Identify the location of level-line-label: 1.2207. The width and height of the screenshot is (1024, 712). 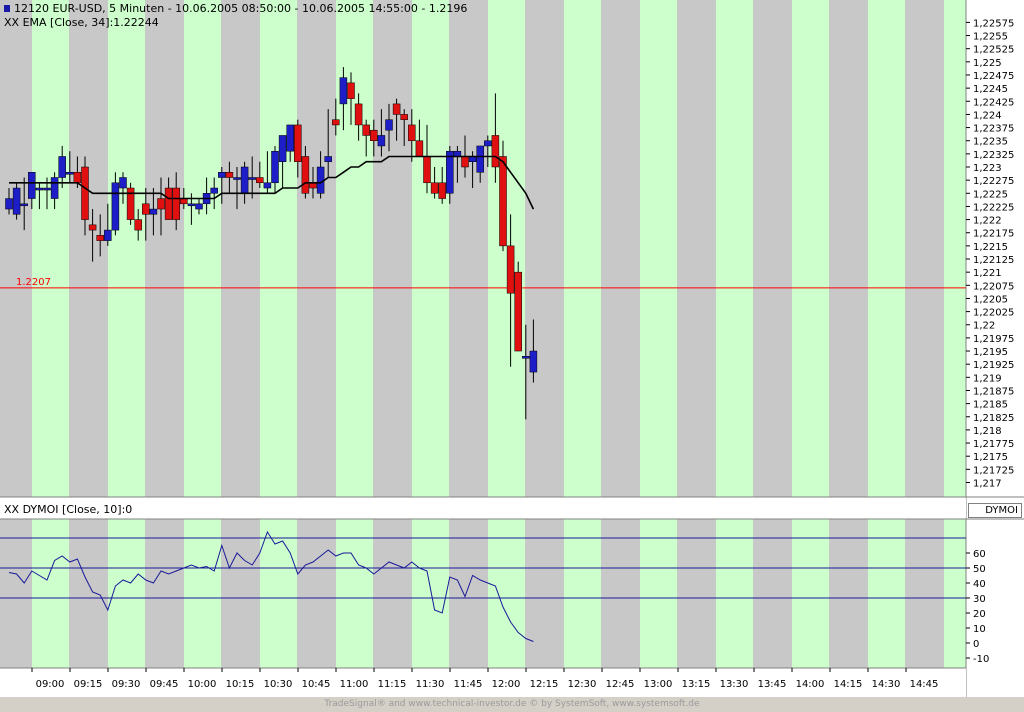
(33, 282).